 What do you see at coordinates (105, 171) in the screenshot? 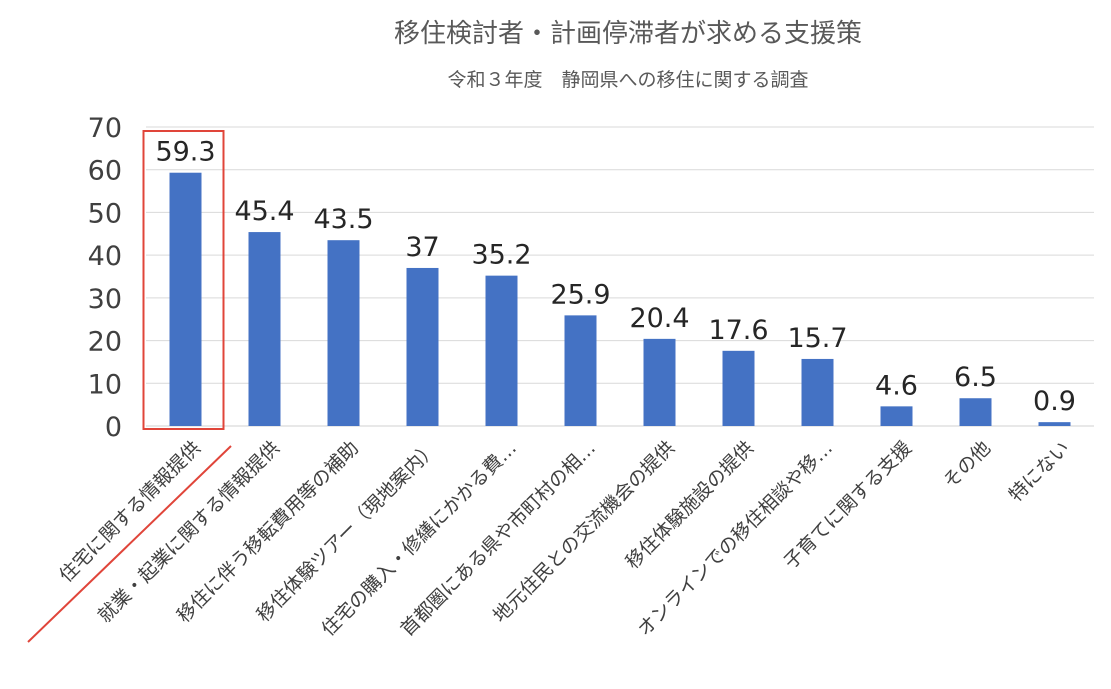
I see `y-tick-label: 60` at bounding box center [105, 171].